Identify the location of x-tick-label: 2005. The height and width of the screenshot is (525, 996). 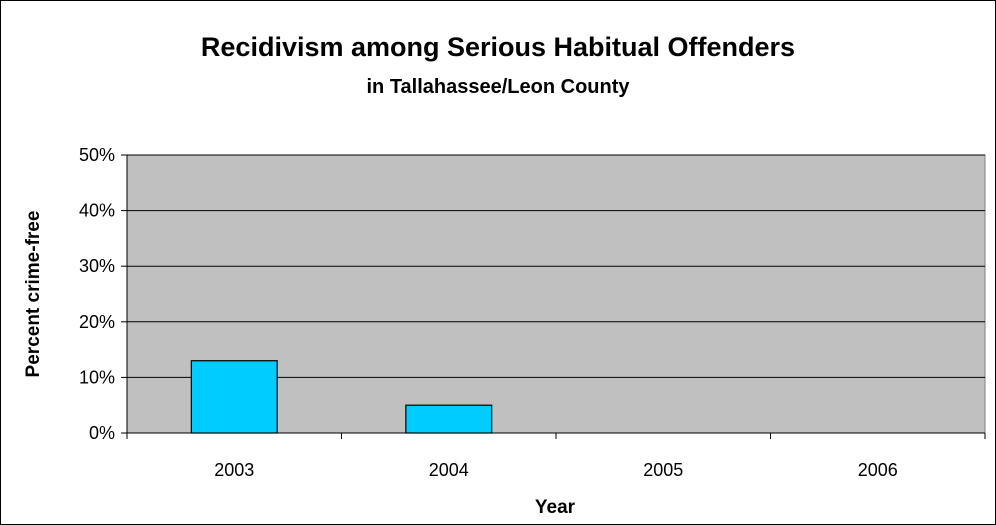
(663, 470).